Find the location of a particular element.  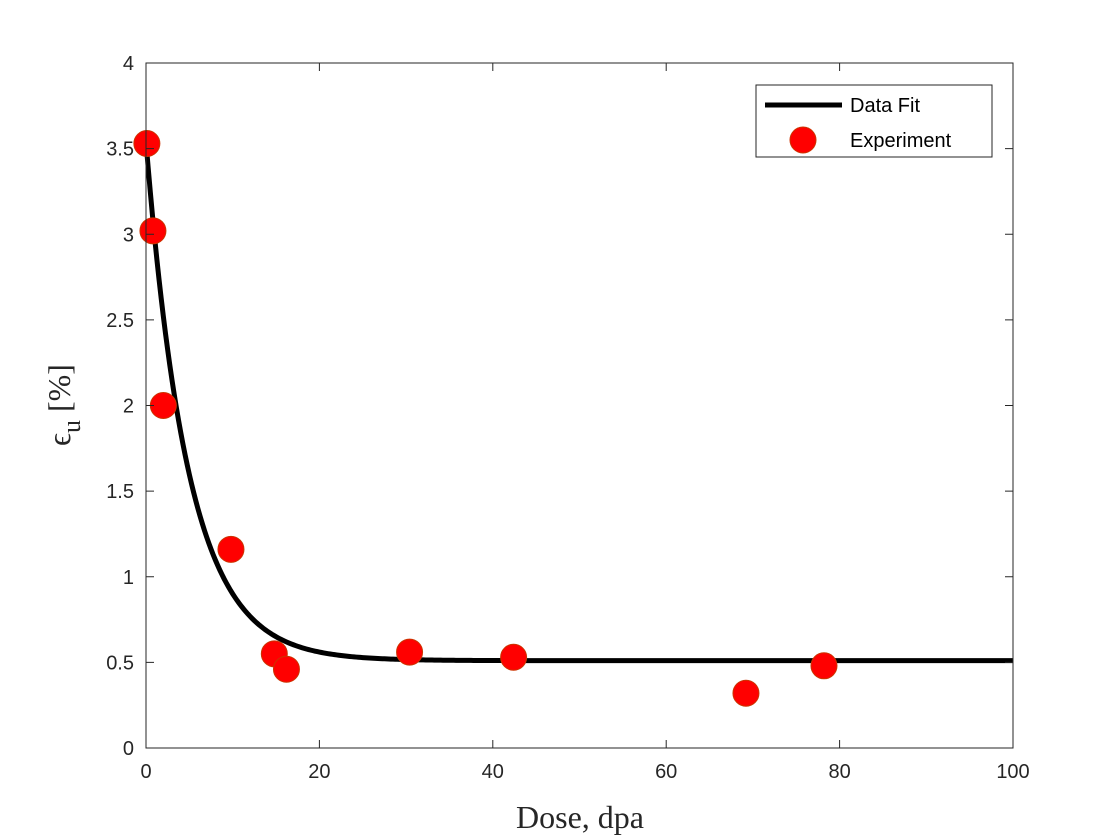

y-axis-label-unit: [%] is located at coordinates (59, 388).